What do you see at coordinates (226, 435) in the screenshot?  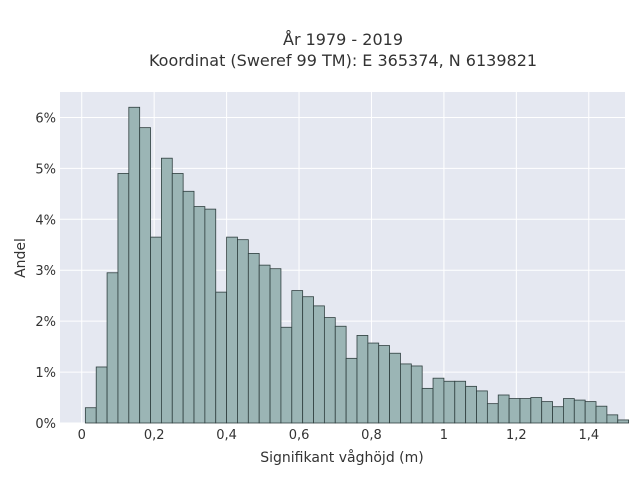 I see `x-tick-label: 0,4` at bounding box center [226, 435].